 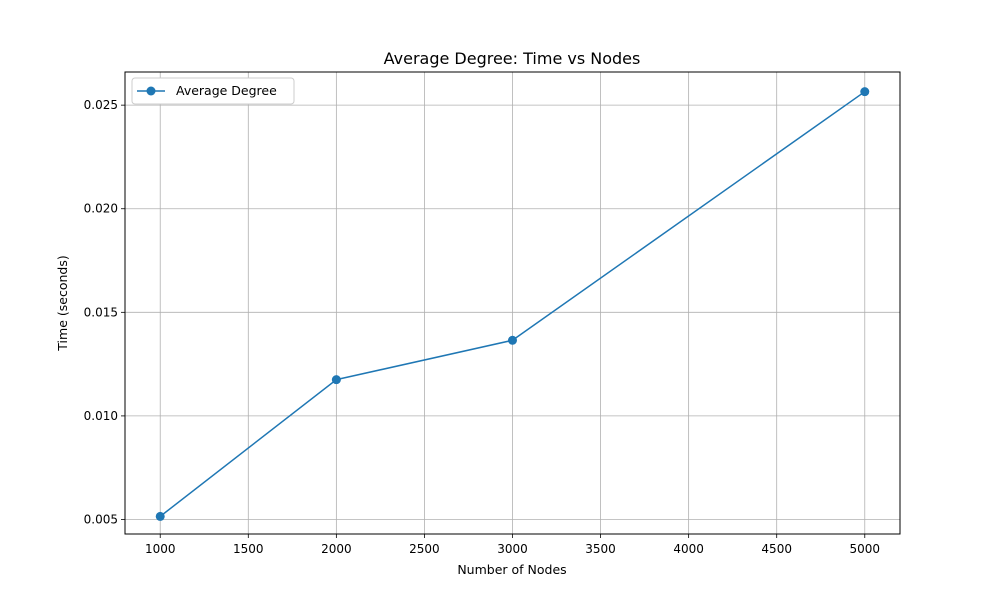 I want to click on legend: Average Degree, so click(x=213, y=91).